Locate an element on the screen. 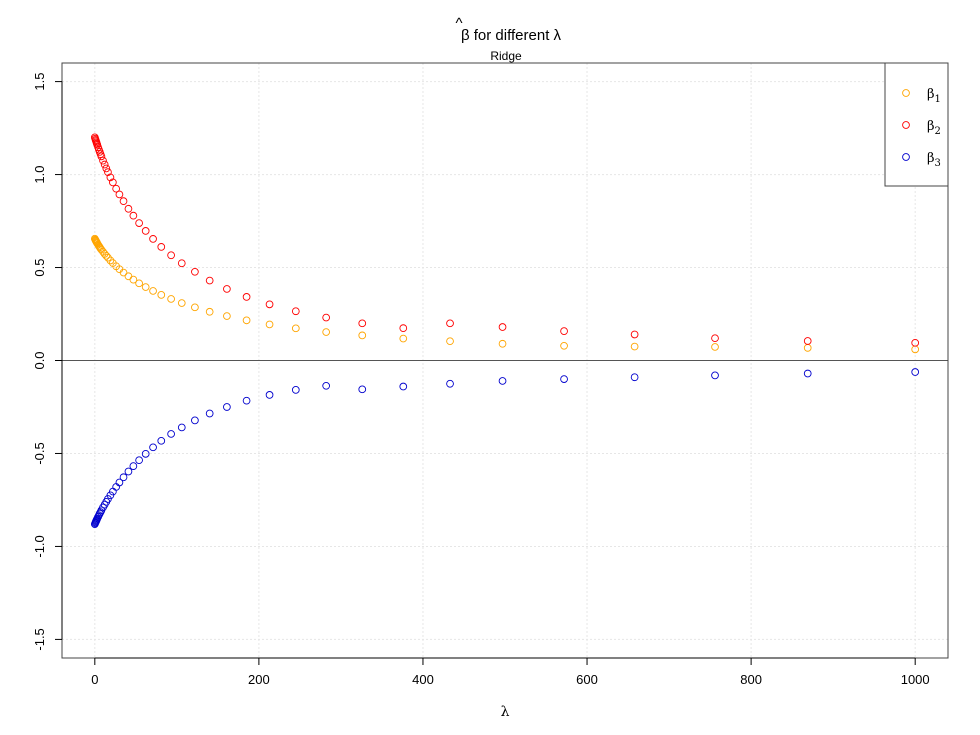  x-tick-label: 600 is located at coordinates (587, 679).